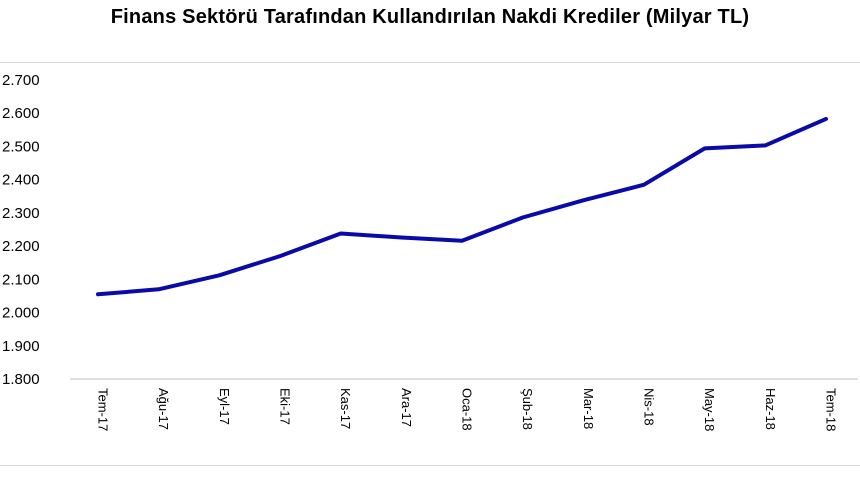 This screenshot has height=480, width=860. What do you see at coordinates (709, 409) in the screenshot?
I see `x-tick-label: May-18` at bounding box center [709, 409].